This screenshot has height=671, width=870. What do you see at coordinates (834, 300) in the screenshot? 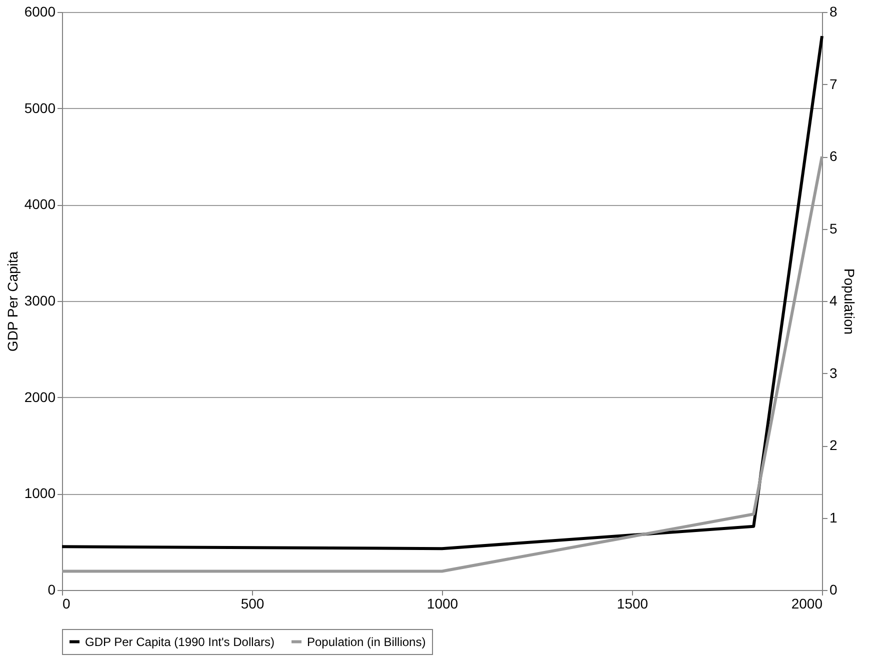
I see `y2-tick-label: 4` at bounding box center [834, 300].